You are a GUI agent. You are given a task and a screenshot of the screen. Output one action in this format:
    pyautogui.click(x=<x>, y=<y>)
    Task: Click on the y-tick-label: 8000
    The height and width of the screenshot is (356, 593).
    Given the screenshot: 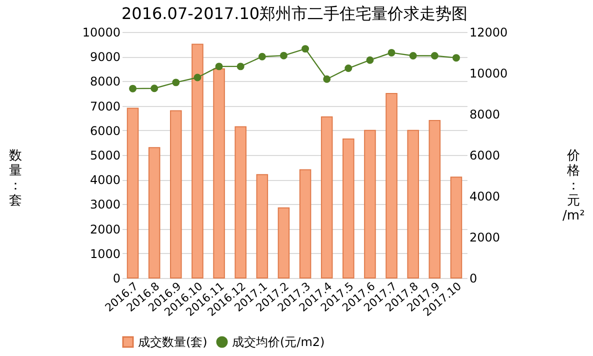 What is the action you would take?
    pyautogui.click(x=105, y=81)
    